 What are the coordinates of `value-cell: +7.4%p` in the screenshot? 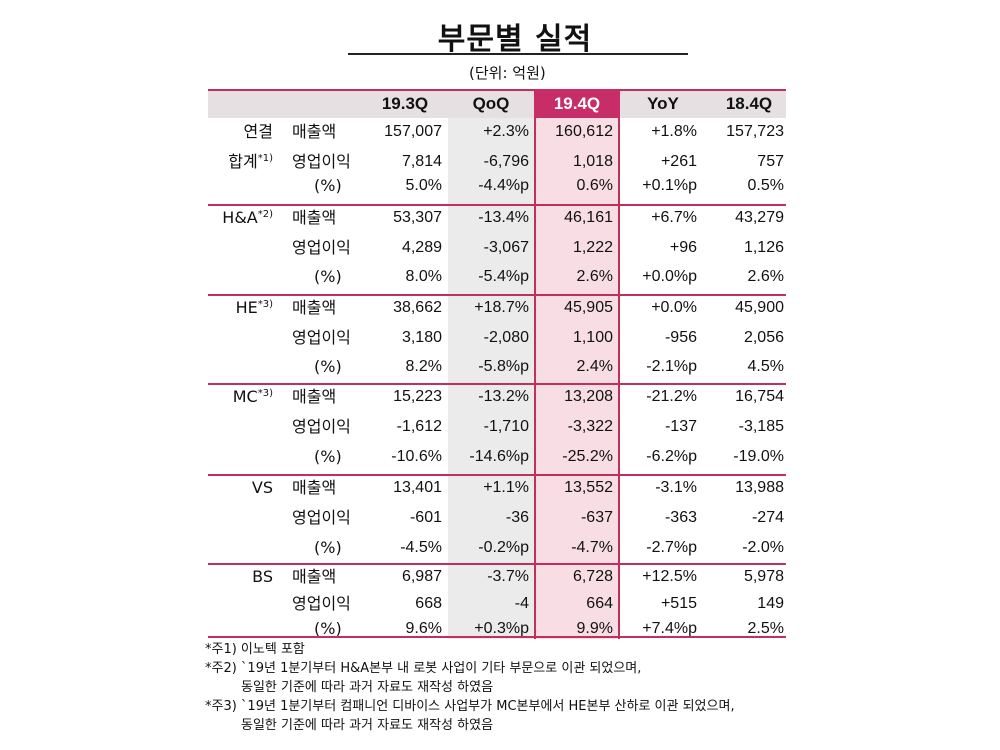 It's located at (669, 628).